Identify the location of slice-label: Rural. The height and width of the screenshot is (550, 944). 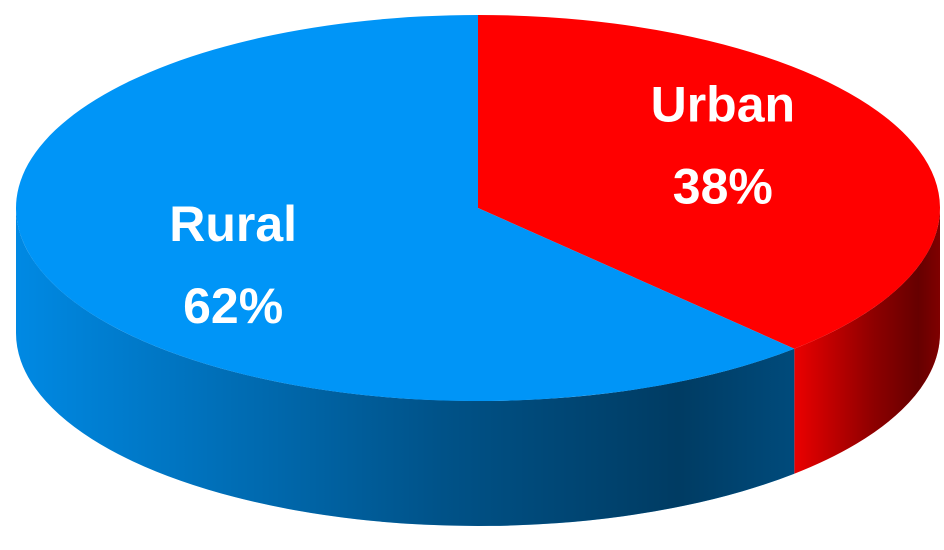
(233, 224).